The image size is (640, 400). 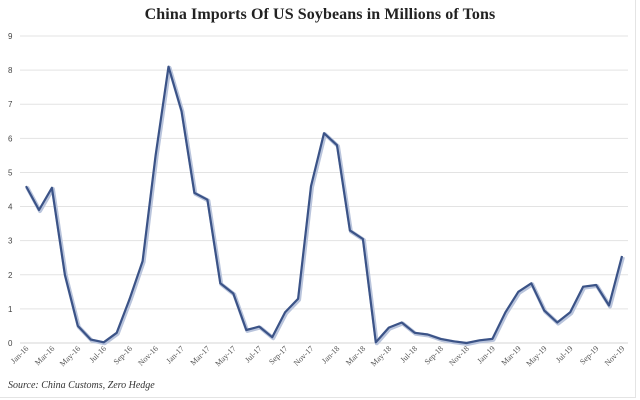 I want to click on y-tick-label: 1, so click(x=10, y=309).